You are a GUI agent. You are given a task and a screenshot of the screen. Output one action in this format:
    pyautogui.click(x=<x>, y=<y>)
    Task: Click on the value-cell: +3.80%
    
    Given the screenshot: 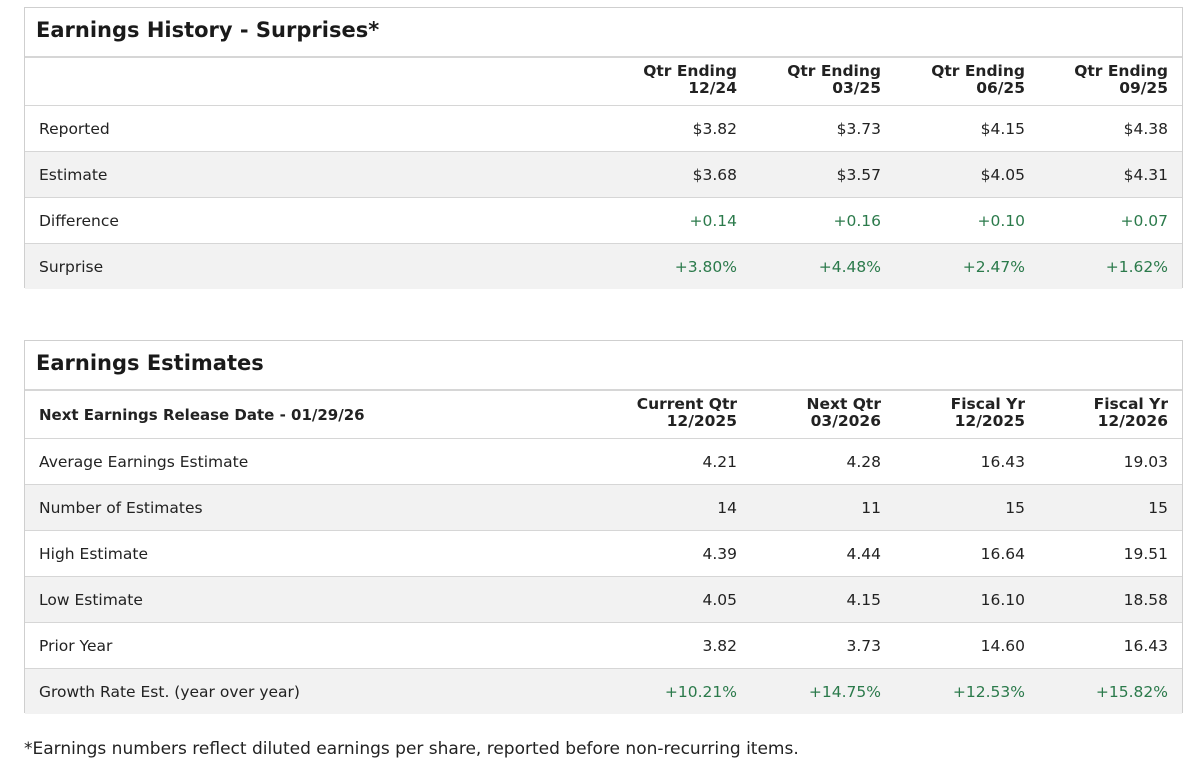 What is the action you would take?
    pyautogui.click(x=705, y=266)
    